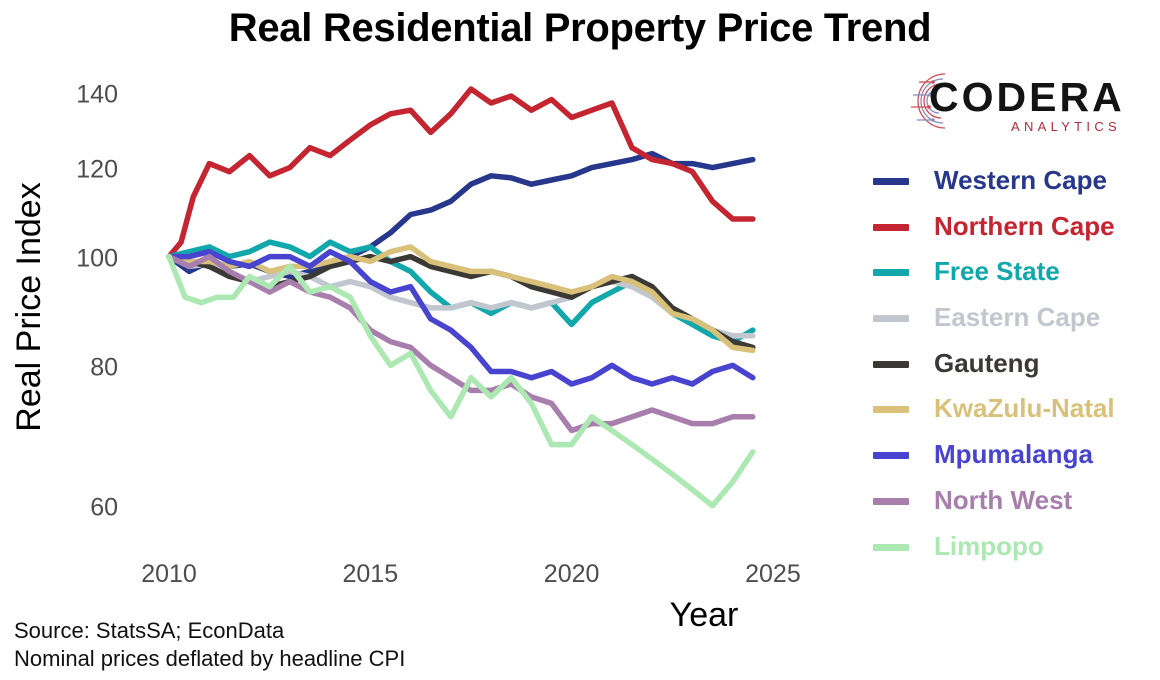 The height and width of the screenshot is (680, 1160). I want to click on series-line-kwazulu-natal, so click(461, 299).